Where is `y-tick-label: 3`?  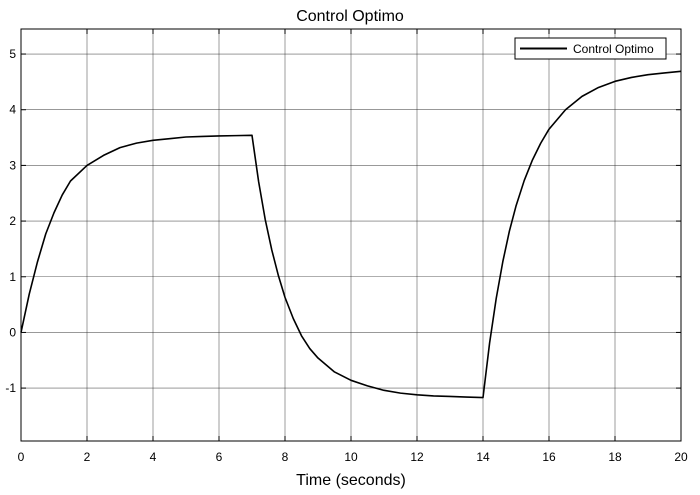
y-tick-label: 3 is located at coordinates (12, 165).